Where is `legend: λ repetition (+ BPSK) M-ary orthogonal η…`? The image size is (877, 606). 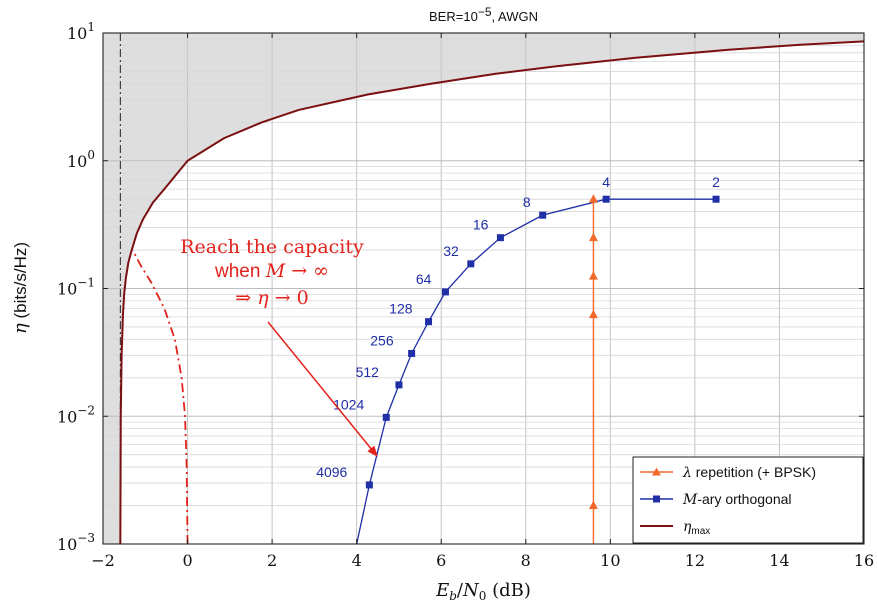
legend: λ repetition (+ BPSK) M-ary orthogonal η… is located at coordinates (748, 500).